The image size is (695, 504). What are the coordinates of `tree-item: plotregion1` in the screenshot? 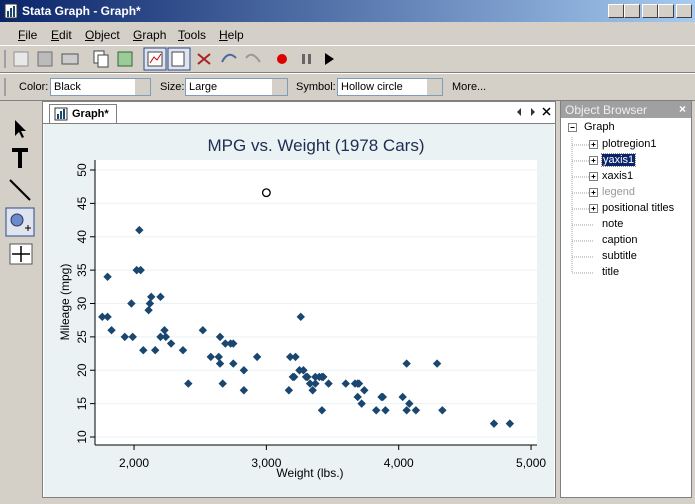 It's located at (629, 144).